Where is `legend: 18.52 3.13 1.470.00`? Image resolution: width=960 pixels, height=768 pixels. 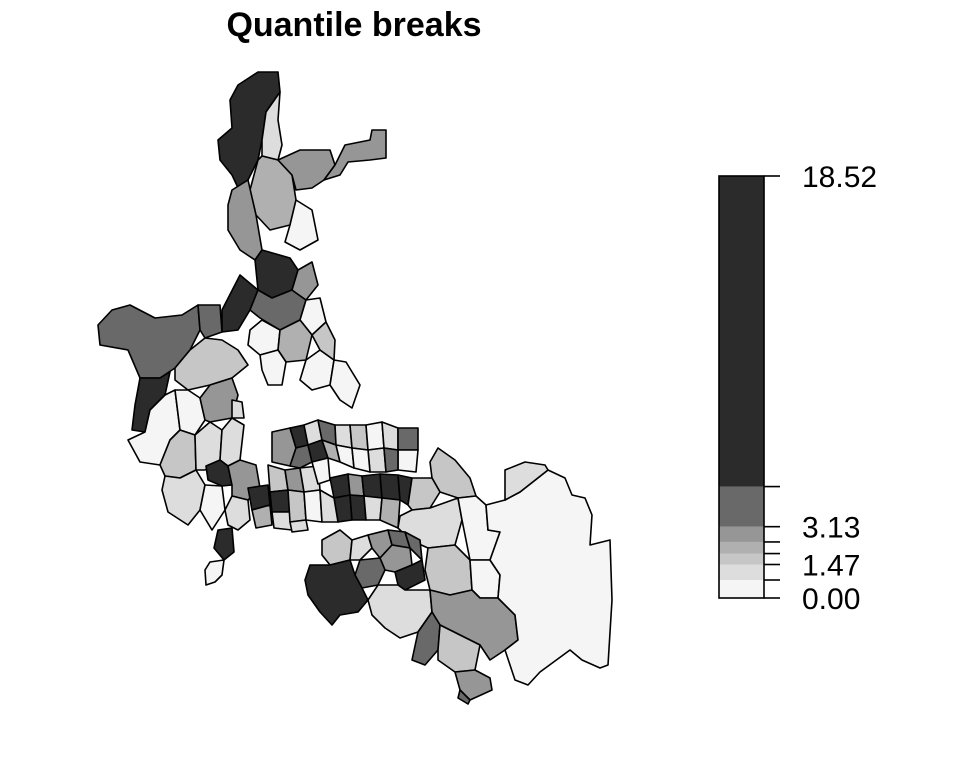 legend: 18.52 3.13 1.470.00 is located at coordinates (797, 388).